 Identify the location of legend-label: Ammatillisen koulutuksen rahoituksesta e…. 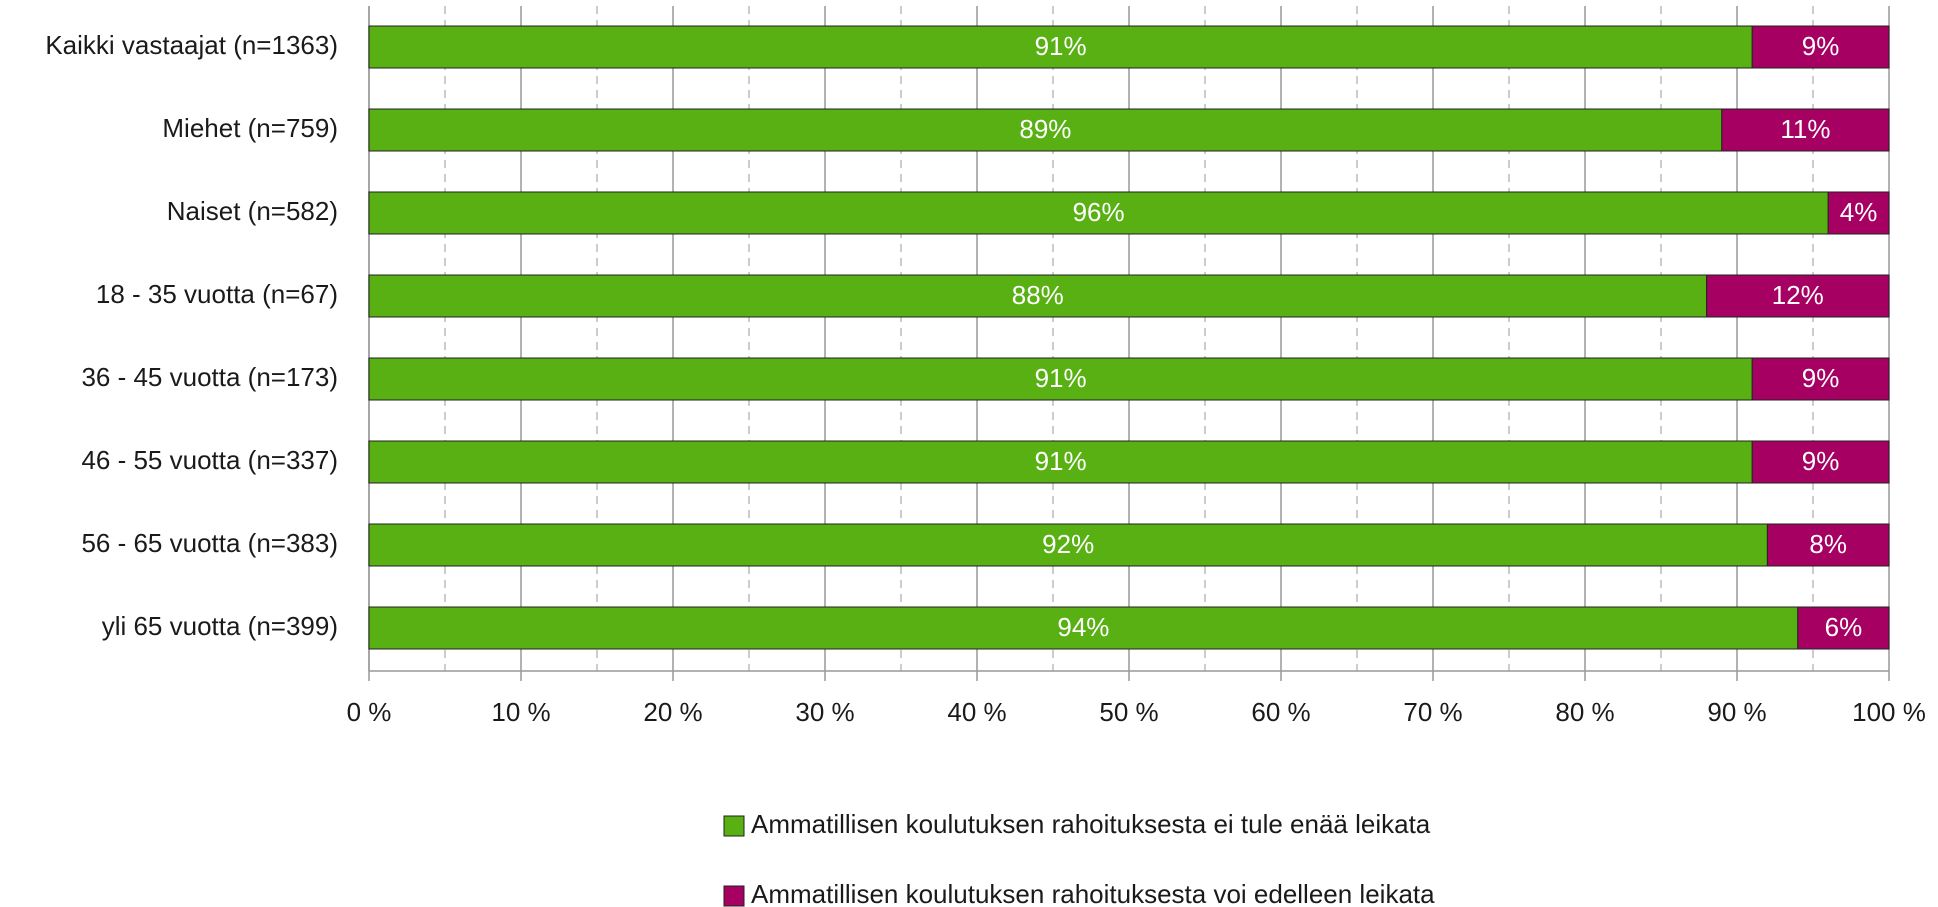
(1091, 824).